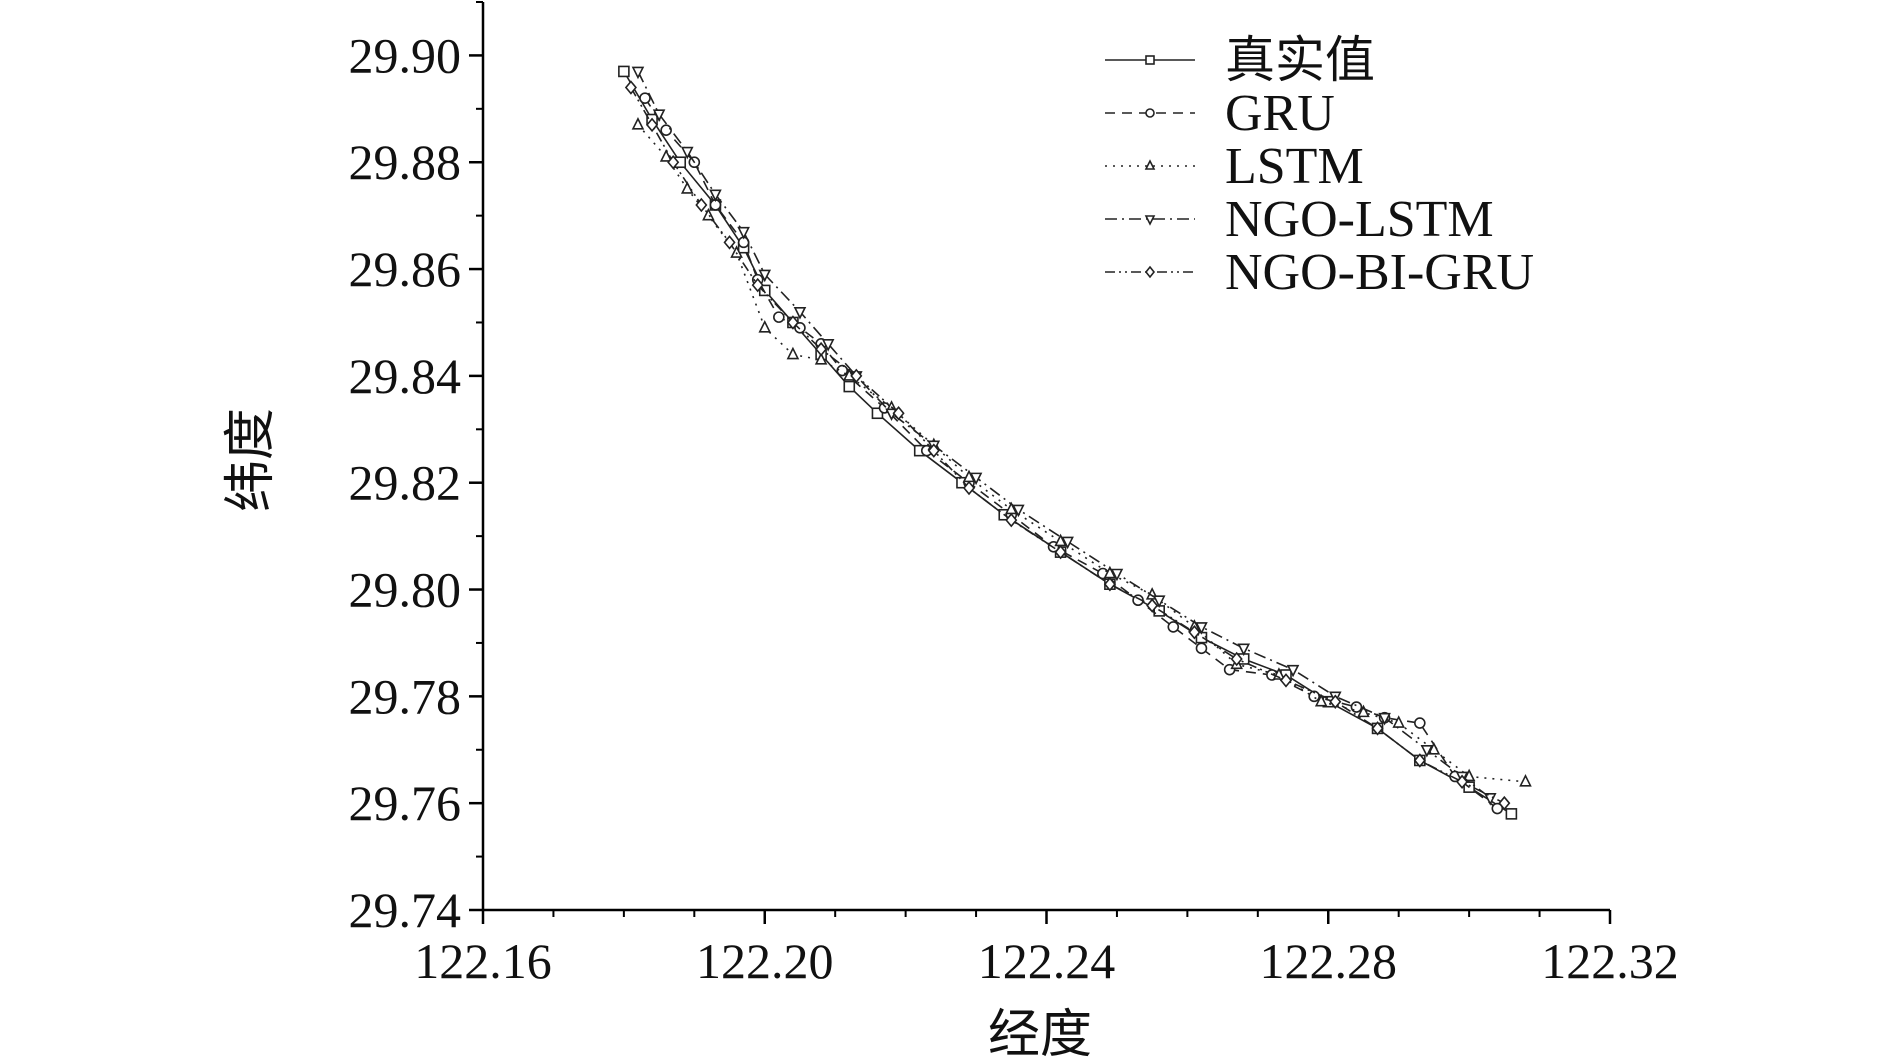 This screenshot has height=1064, width=1890. Describe the element at coordinates (405, 376) in the screenshot. I see `y-tick-label: 29.84` at that location.